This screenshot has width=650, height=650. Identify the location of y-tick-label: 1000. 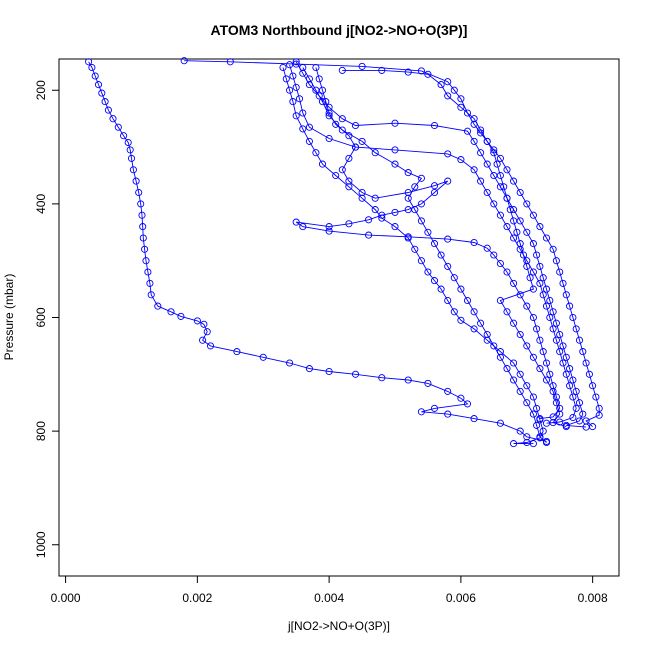
(41, 544).